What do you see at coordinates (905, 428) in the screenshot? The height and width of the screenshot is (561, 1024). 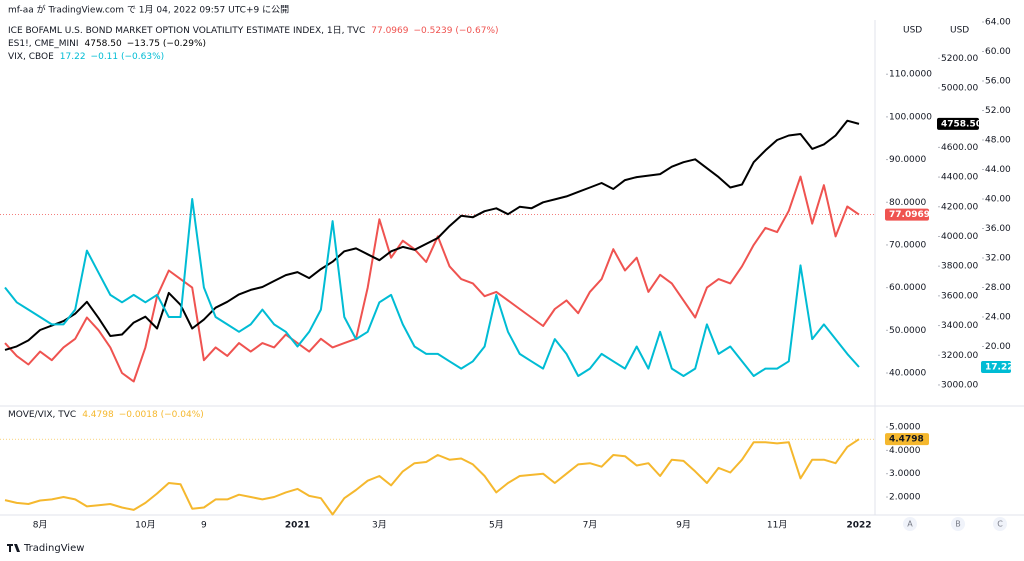 I see `y-tick-label: 5.0000` at bounding box center [905, 428].